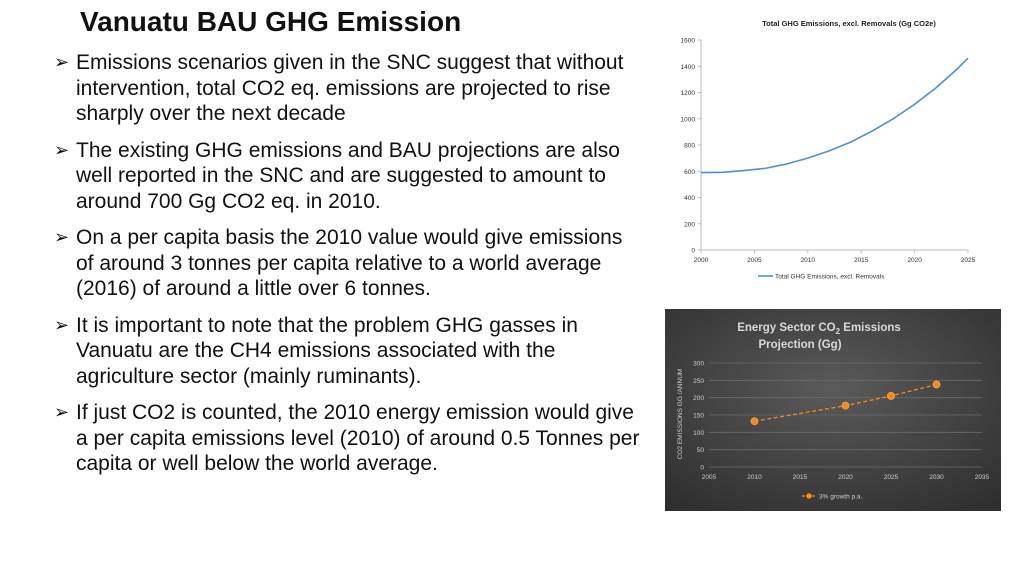 The height and width of the screenshot is (576, 1024). What do you see at coordinates (809, 496) in the screenshot?
I see `legend-swatch-marker` at bounding box center [809, 496].